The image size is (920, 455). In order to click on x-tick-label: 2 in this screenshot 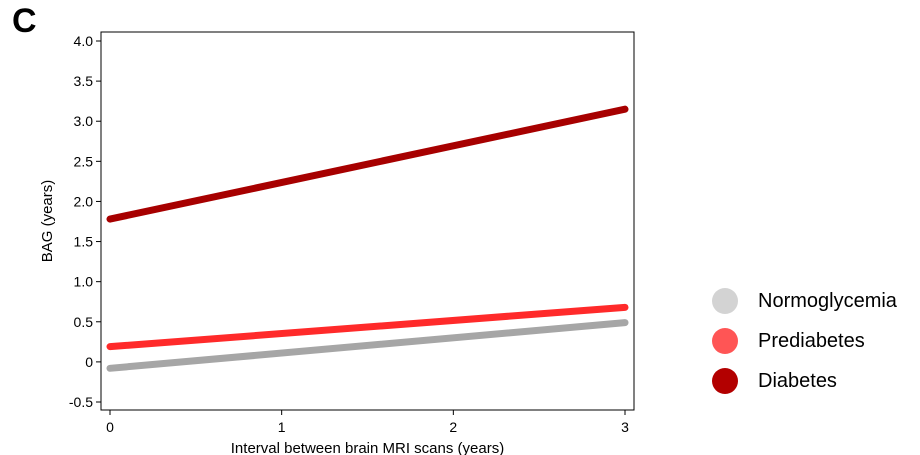, I will do `click(453, 427)`.